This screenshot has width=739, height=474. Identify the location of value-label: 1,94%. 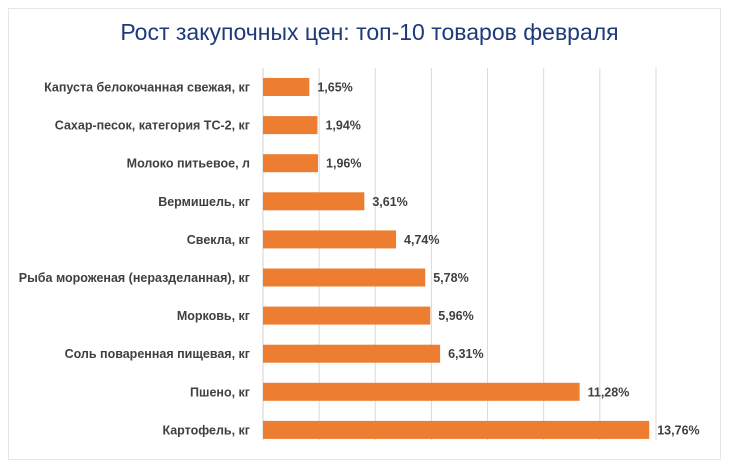
(342, 126).